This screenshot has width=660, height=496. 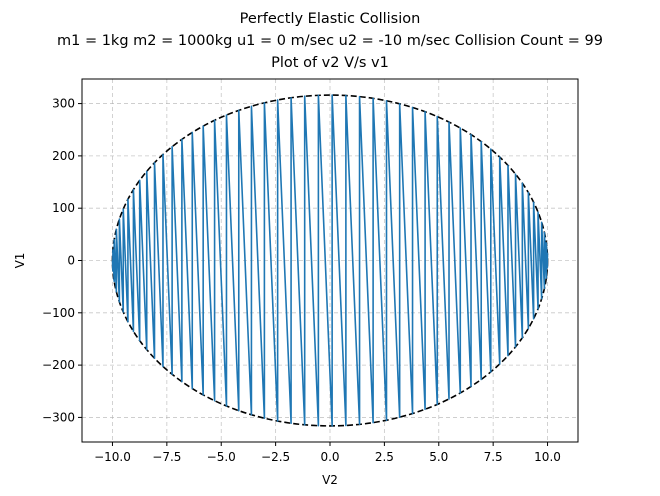 What do you see at coordinates (330, 63) in the screenshot?
I see `chart-title-line-3: Plot of v2 V/s v1` at bounding box center [330, 63].